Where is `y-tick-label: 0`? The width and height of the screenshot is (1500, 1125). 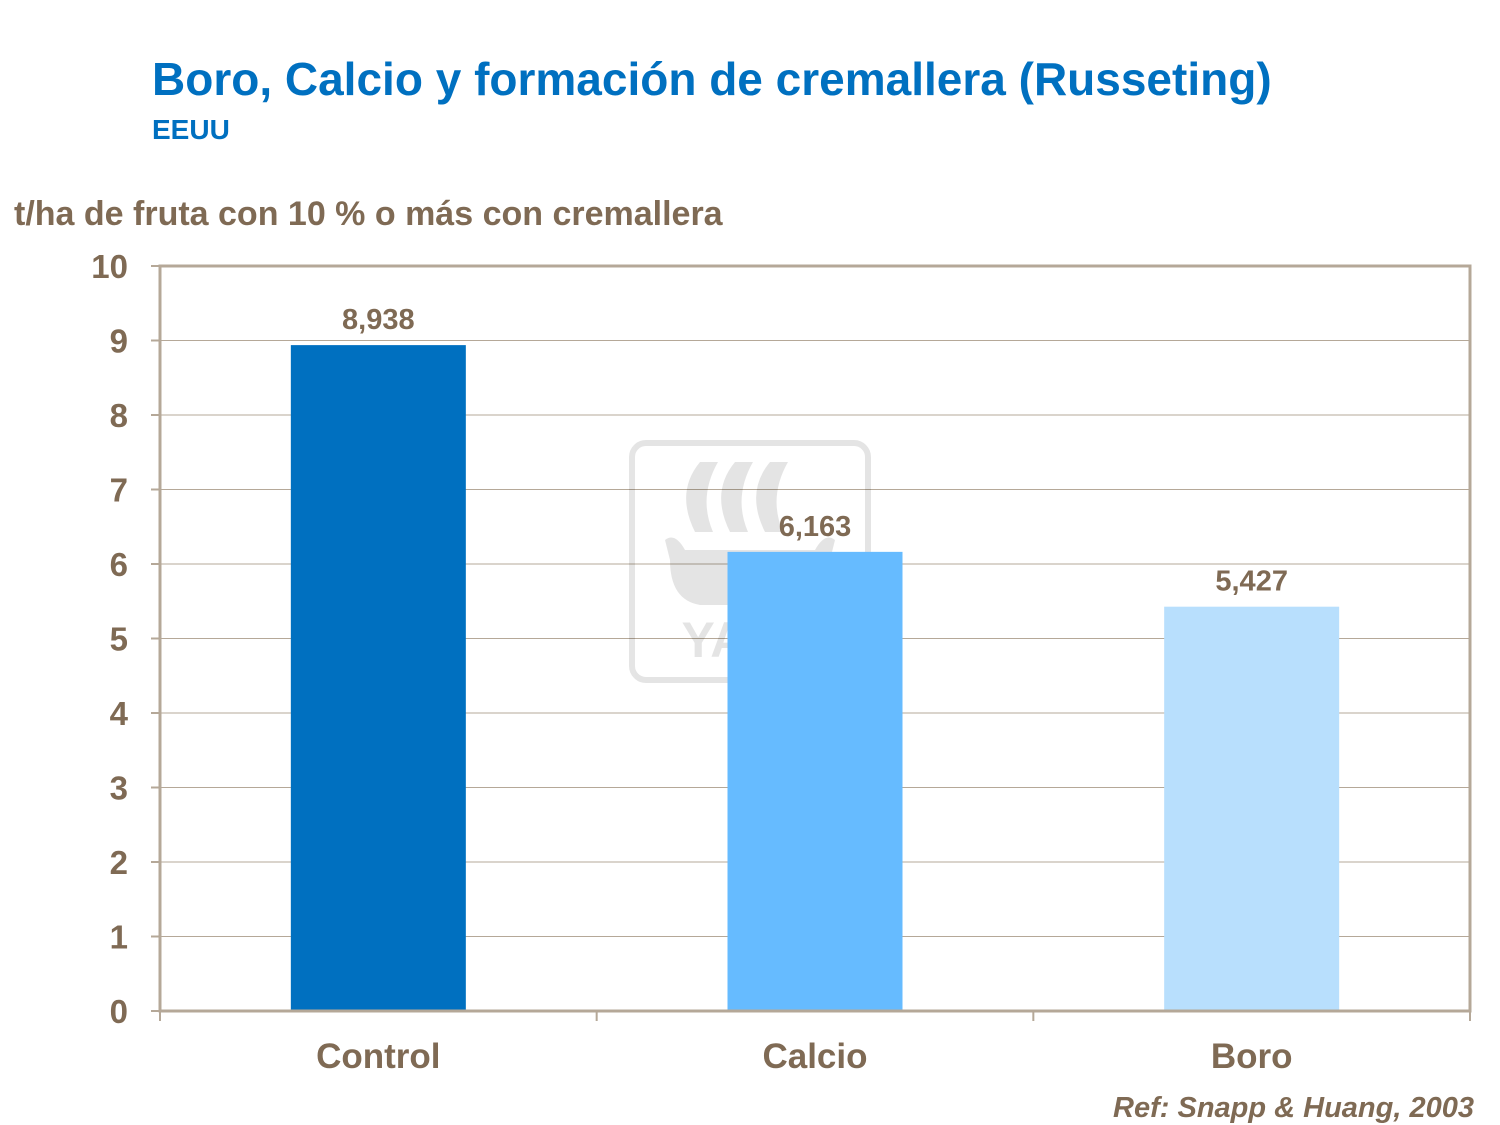 y-tick-label: 0 is located at coordinates (119, 1011).